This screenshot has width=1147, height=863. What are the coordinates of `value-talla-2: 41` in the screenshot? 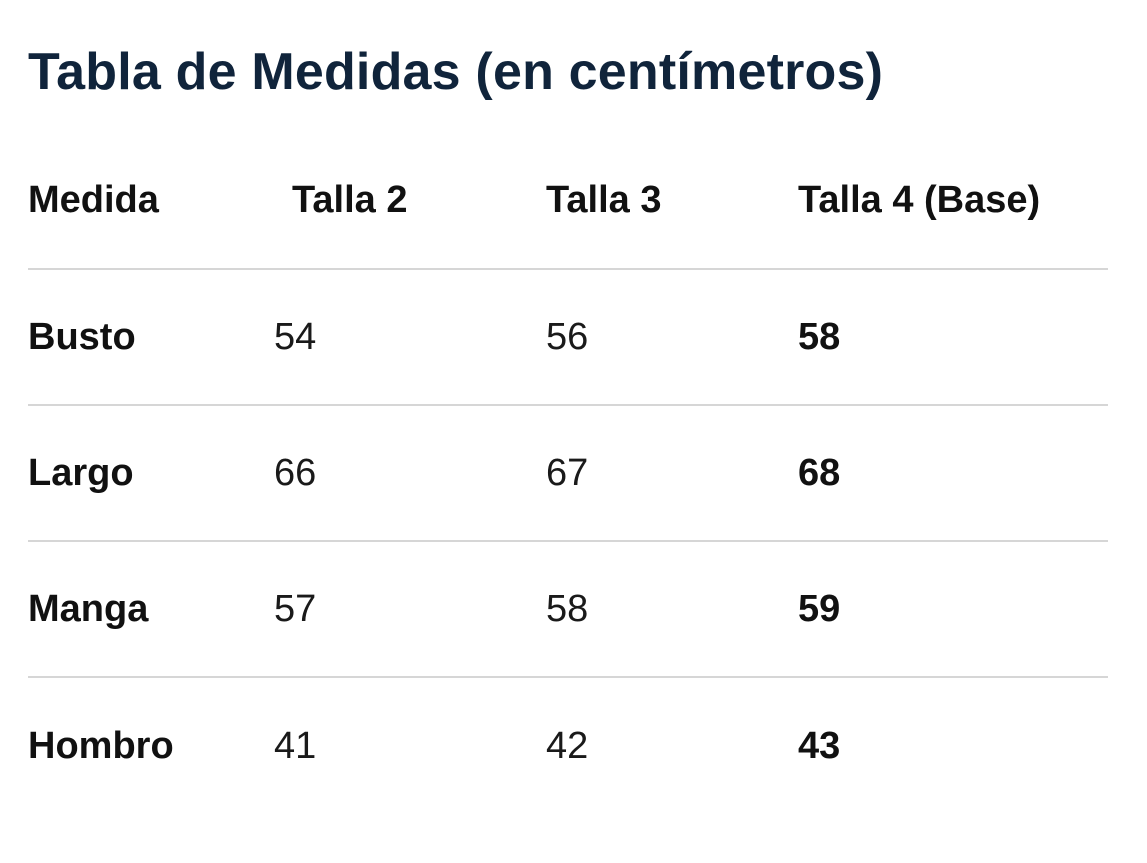 It's located at (295, 745).